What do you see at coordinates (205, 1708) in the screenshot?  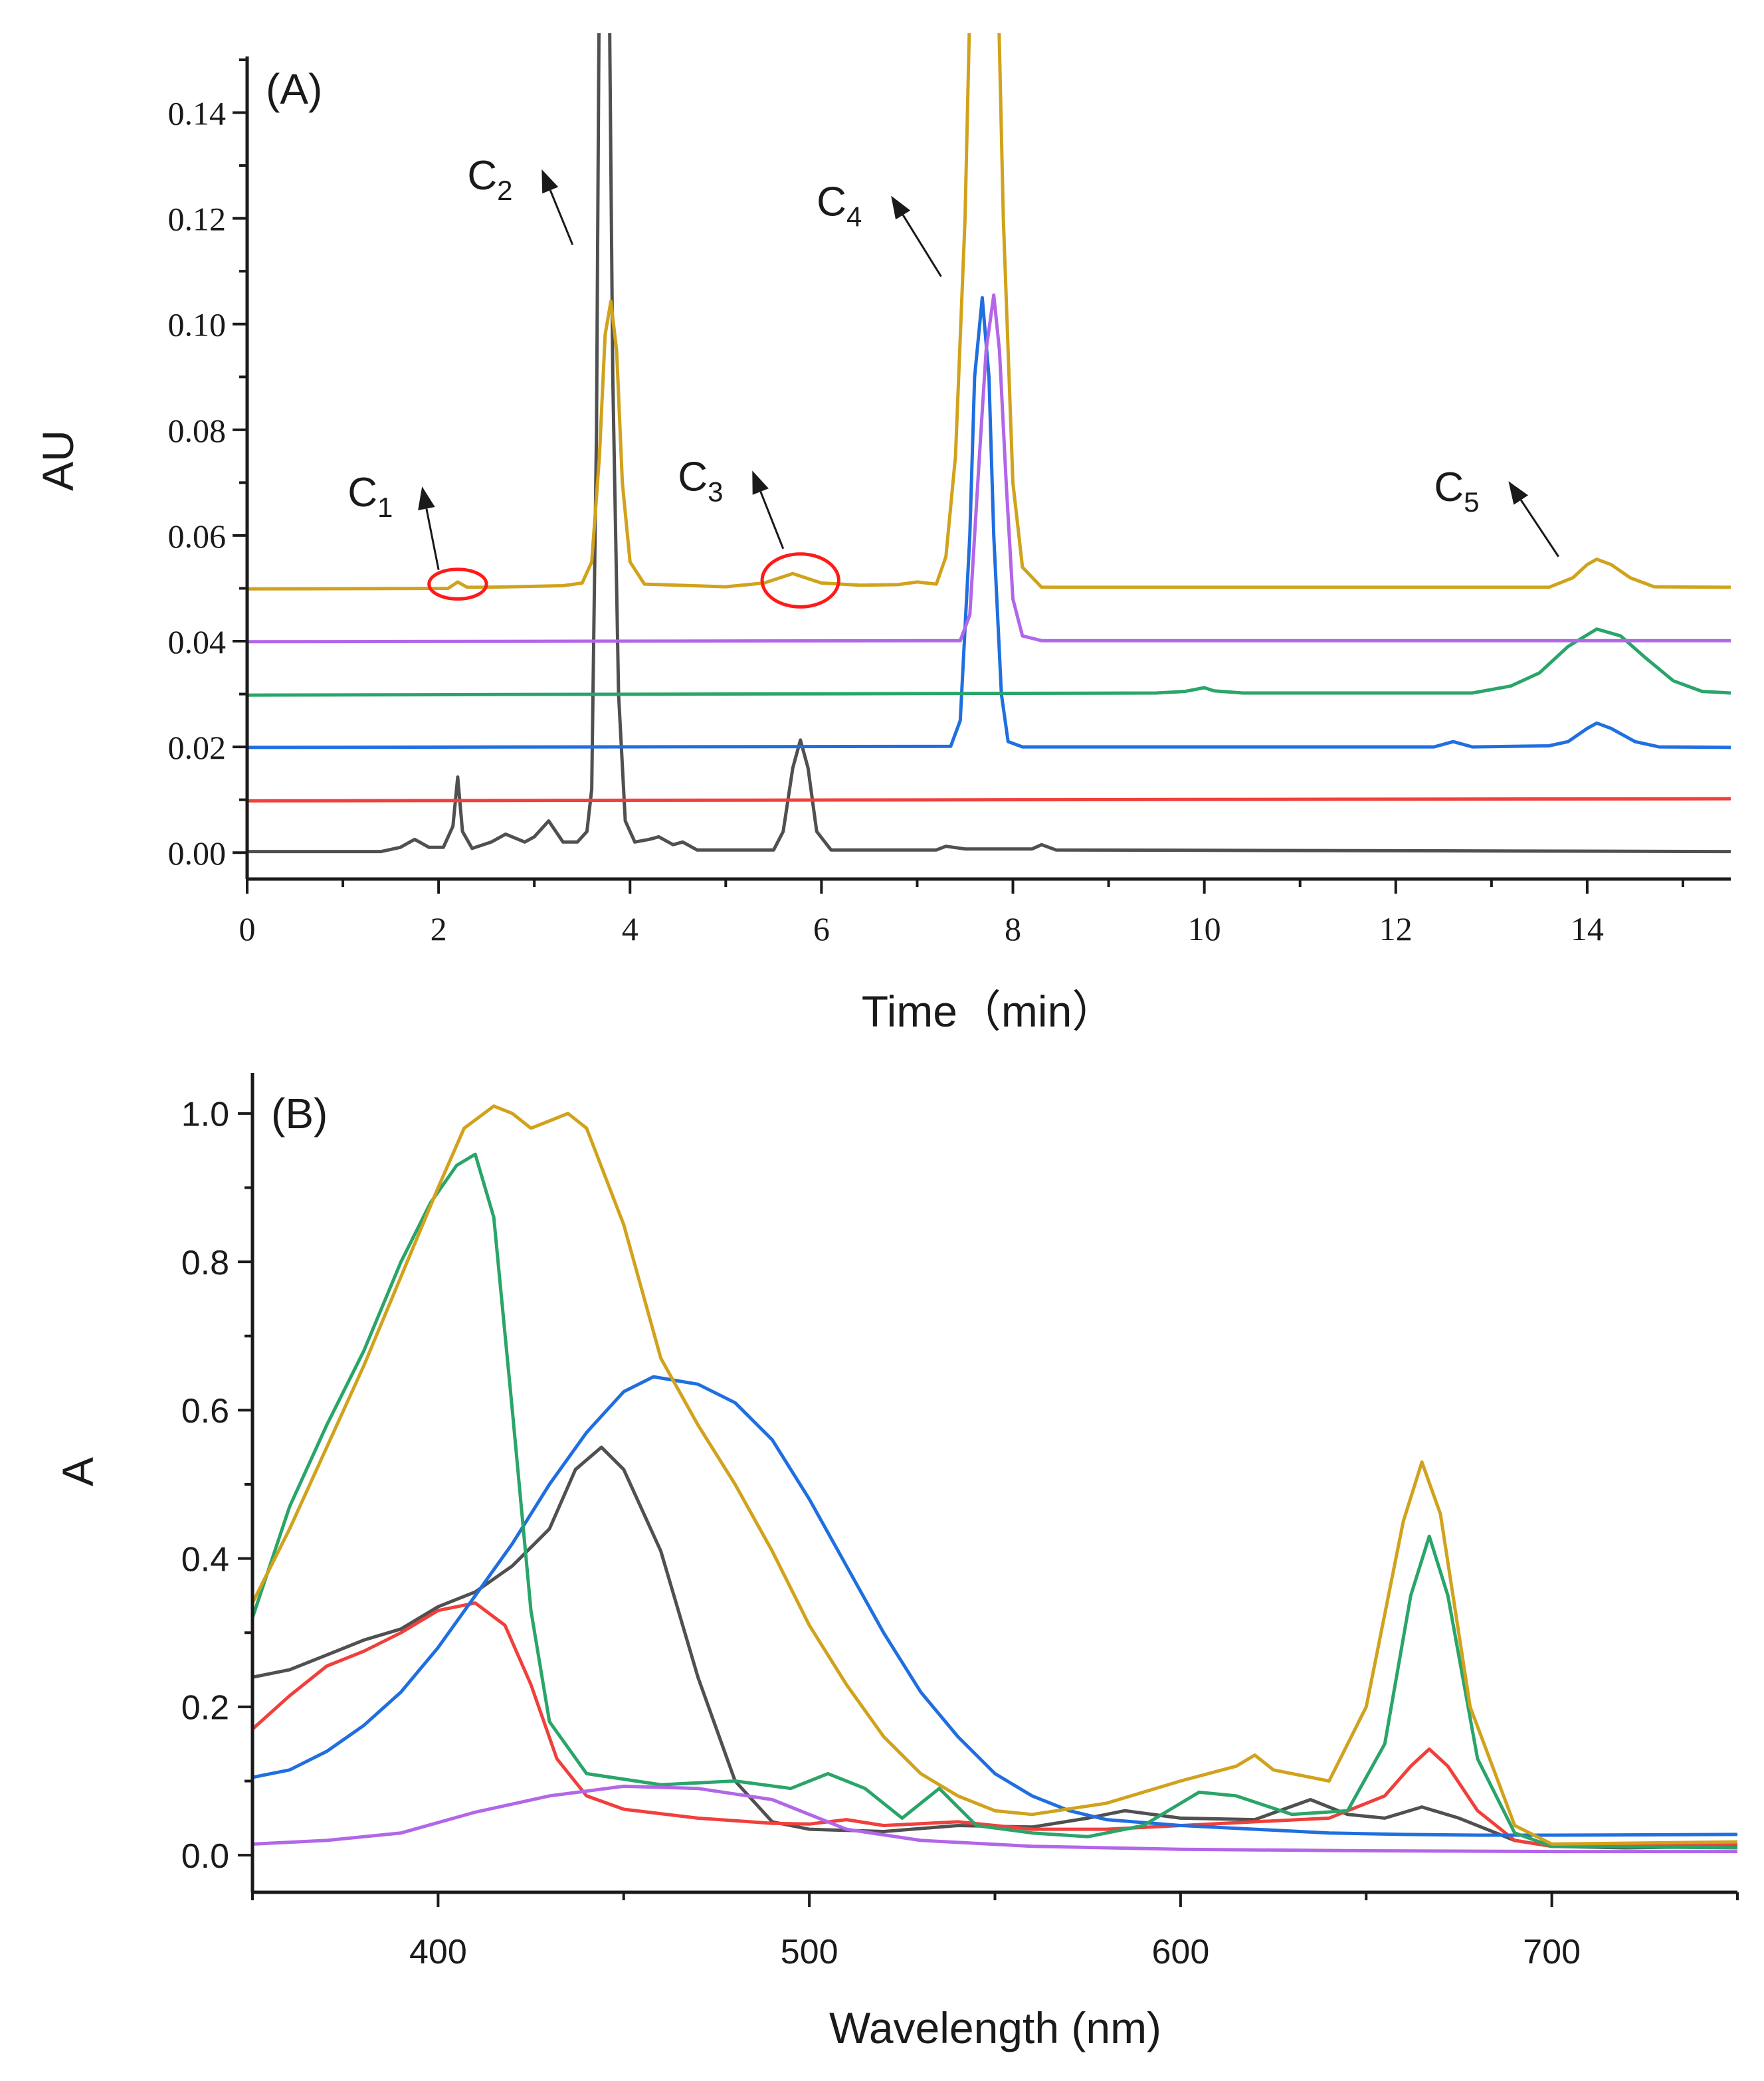 I see `panel-b-y-tick-label: 0.2` at bounding box center [205, 1708].